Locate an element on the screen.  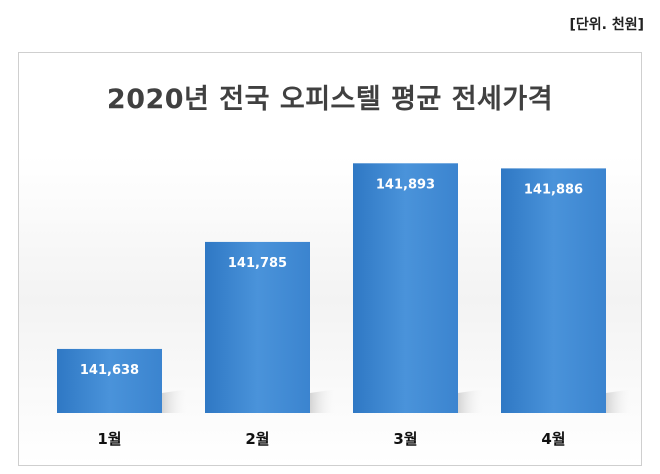
value-label: 141,638 is located at coordinates (109, 370).